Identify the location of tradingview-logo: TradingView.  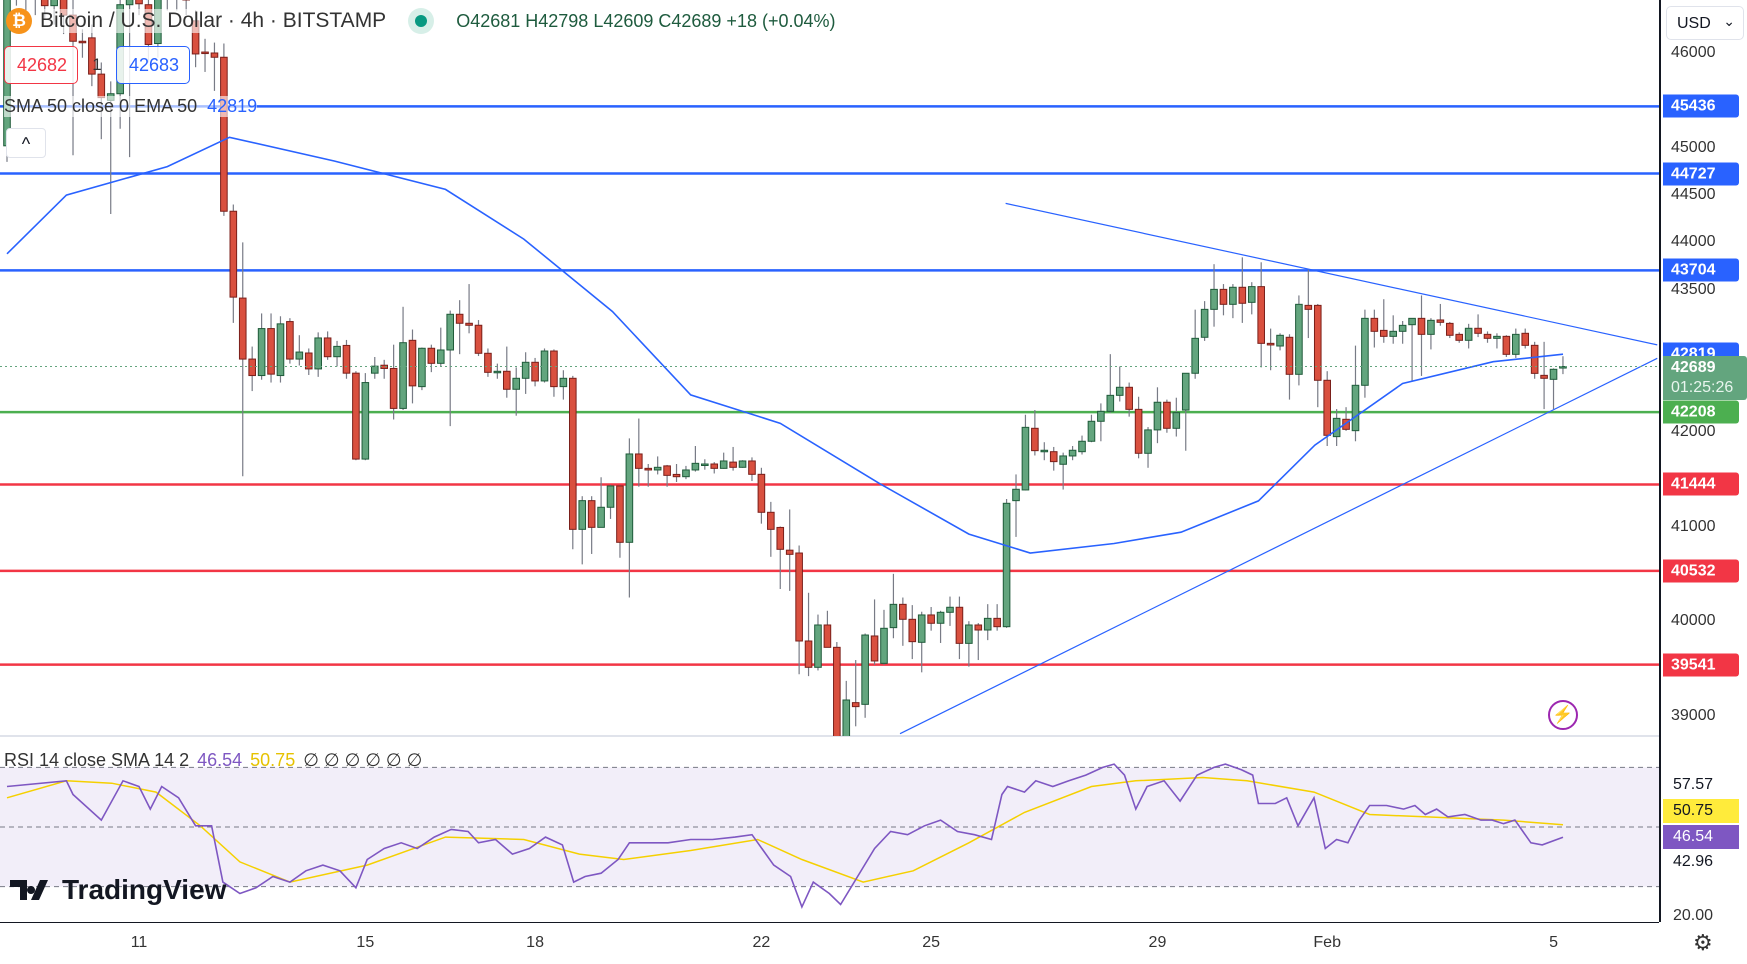
(118, 890).